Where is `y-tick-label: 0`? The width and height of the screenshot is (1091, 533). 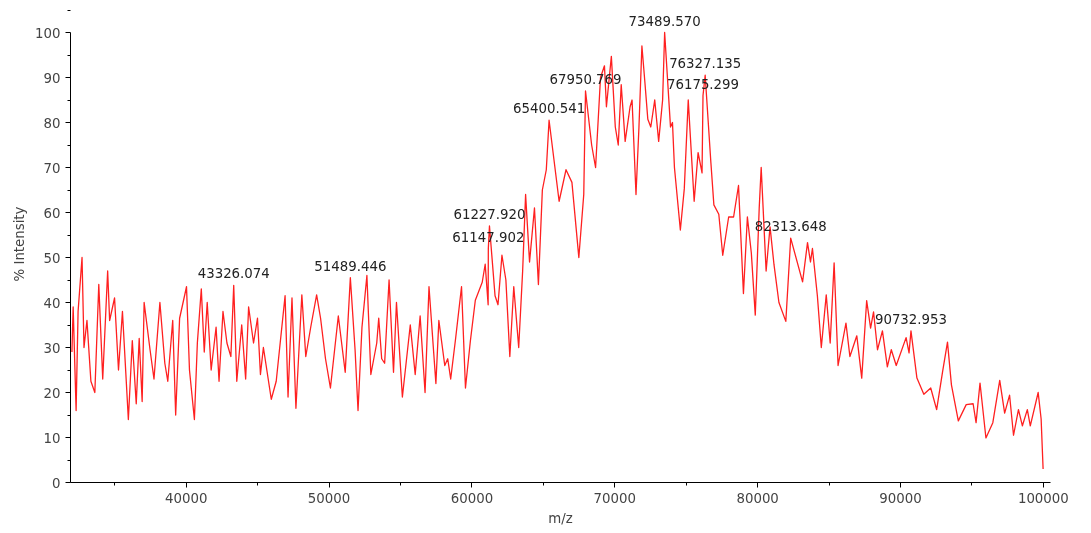
y-tick-label: 0 is located at coordinates (56, 483).